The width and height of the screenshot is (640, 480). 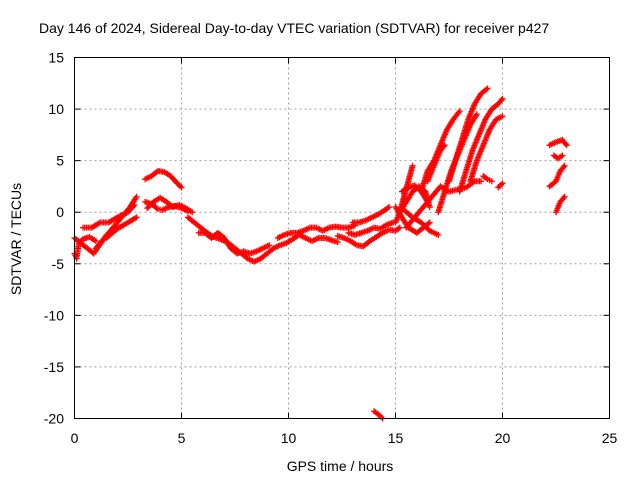 I want to click on y-tick-label: 5, so click(x=60, y=161).